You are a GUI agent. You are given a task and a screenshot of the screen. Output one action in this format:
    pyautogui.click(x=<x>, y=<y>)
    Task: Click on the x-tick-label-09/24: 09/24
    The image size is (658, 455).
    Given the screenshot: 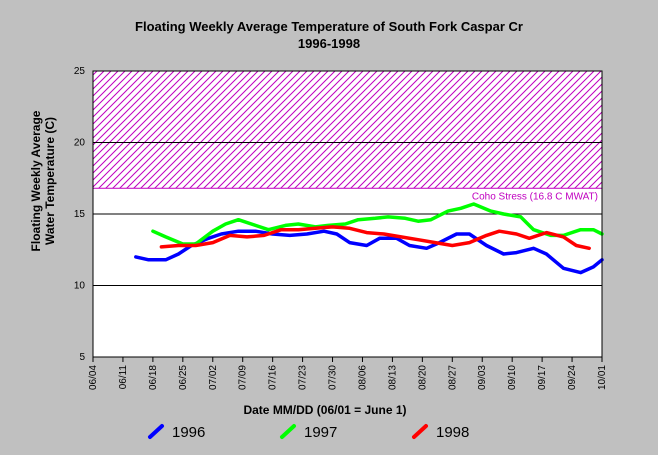 What is the action you would take?
    pyautogui.click(x=572, y=377)
    